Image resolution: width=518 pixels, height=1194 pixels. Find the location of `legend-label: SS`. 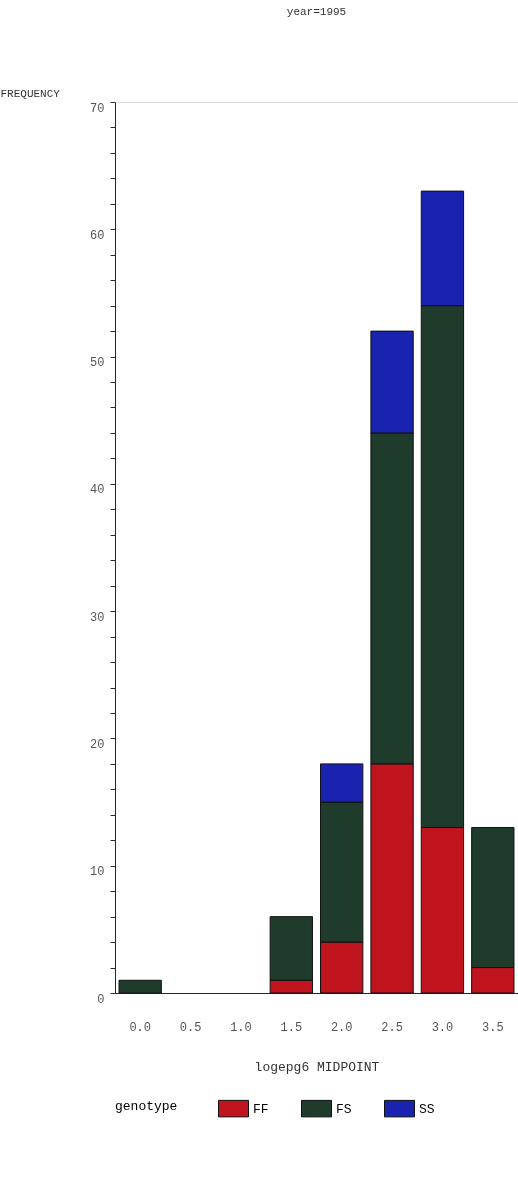

legend-label: SS is located at coordinates (427, 1109).